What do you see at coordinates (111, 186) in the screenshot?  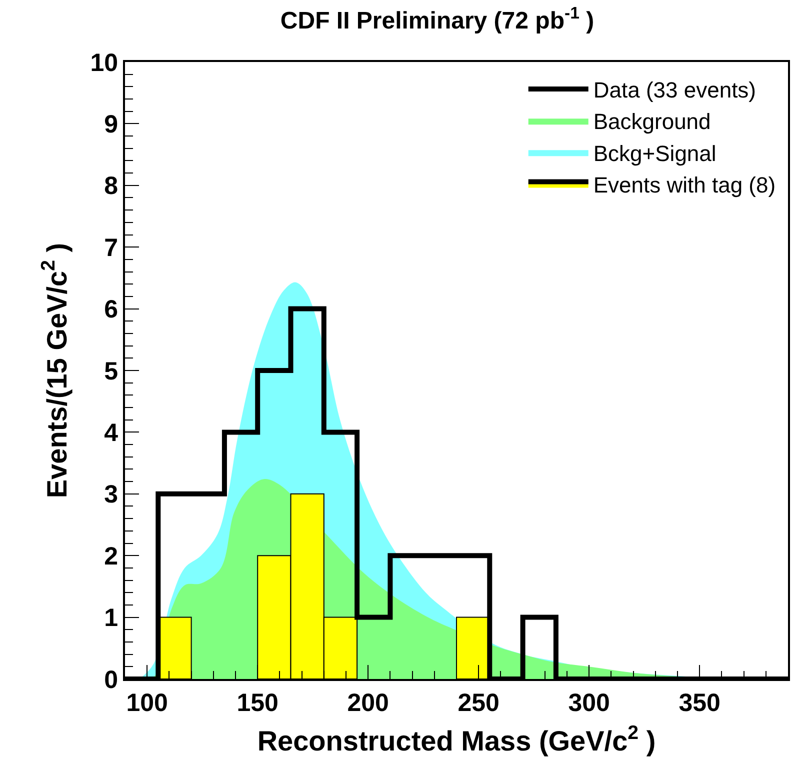 I see `y-tick-label: 8` at bounding box center [111, 186].